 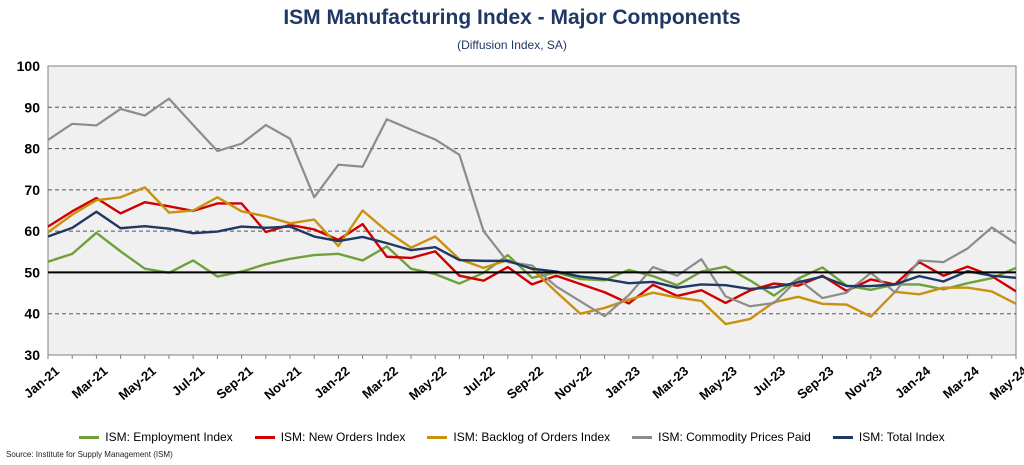 I want to click on legend-item: ISM: Total Index, so click(x=888, y=437).